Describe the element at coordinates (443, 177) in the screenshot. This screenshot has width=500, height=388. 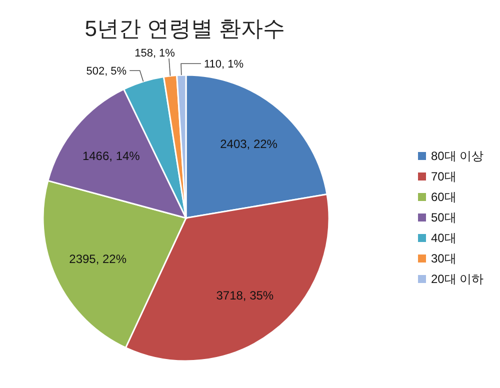
I see `legend-label: 70대` at that location.